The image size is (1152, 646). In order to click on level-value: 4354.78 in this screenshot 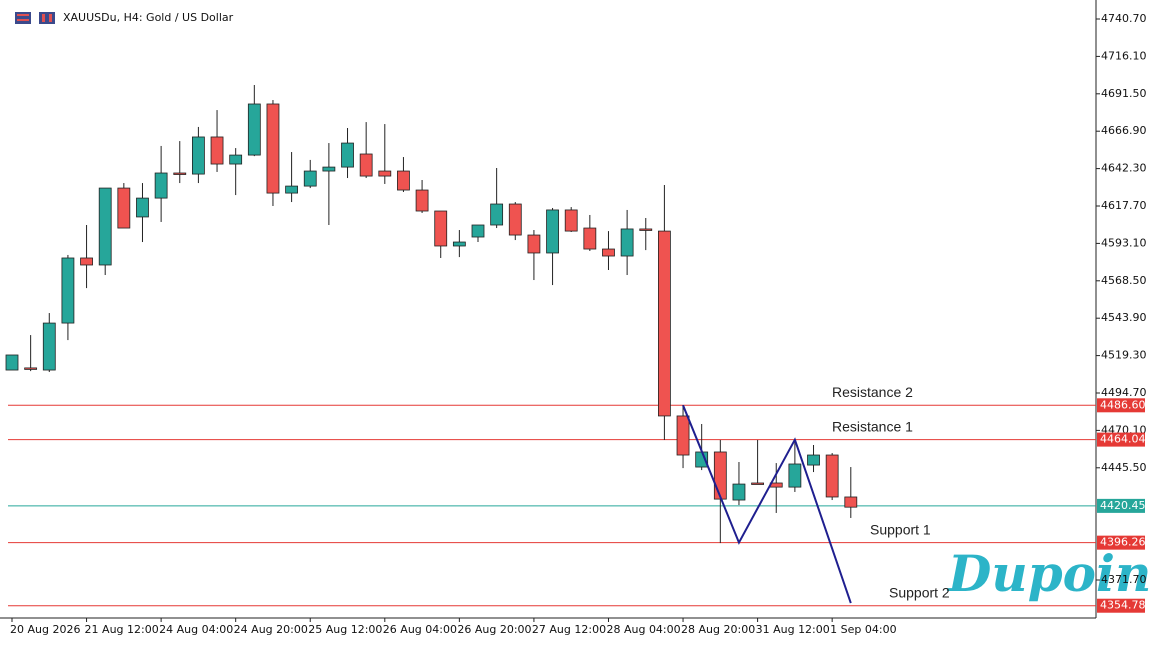, I will do `click(1123, 605)`.